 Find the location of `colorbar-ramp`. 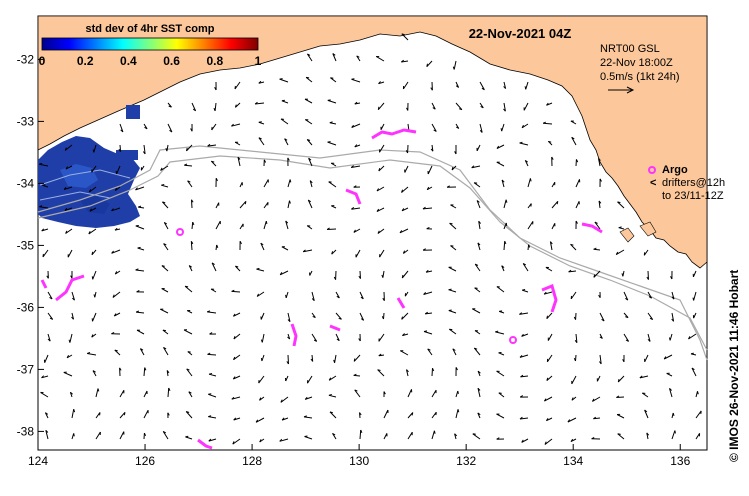

colorbar-ramp is located at coordinates (150, 44).